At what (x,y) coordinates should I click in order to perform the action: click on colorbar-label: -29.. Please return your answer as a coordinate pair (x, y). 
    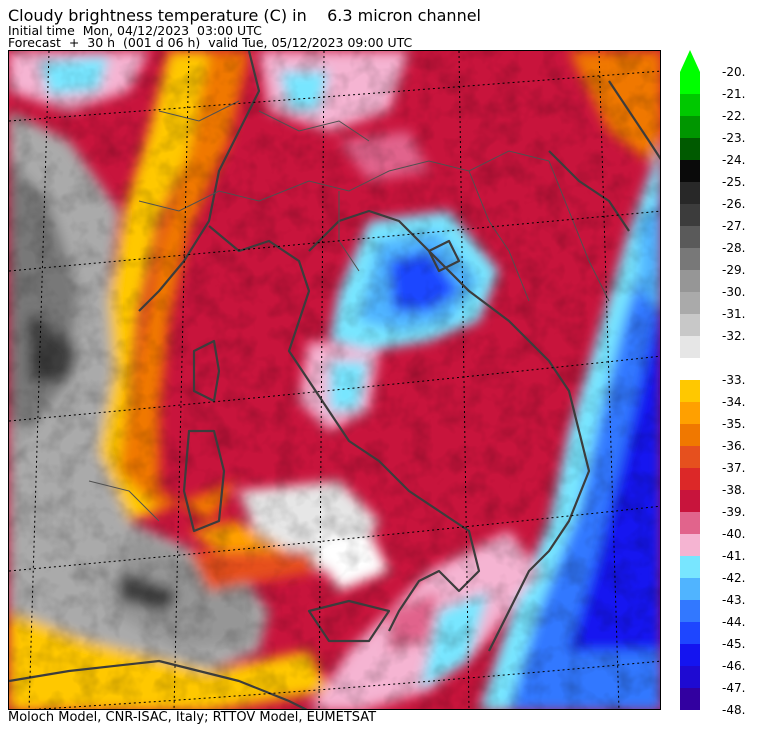
    Looking at the image, I should click on (734, 270).